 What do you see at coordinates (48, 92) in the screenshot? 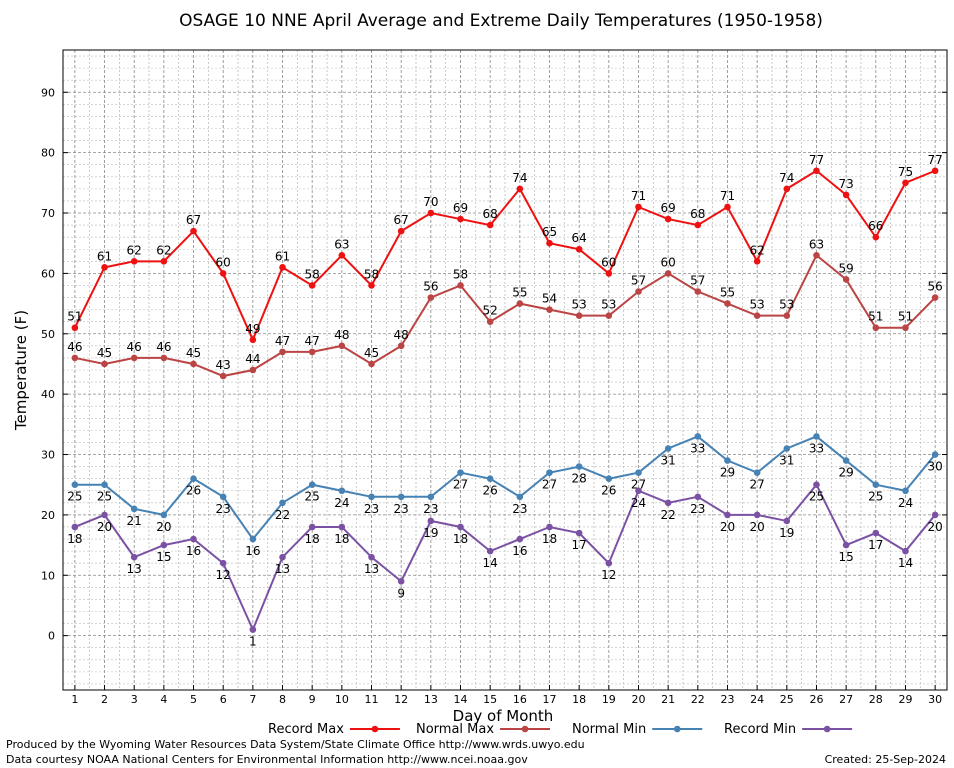
I see `y-tick-label: 90` at bounding box center [48, 92].